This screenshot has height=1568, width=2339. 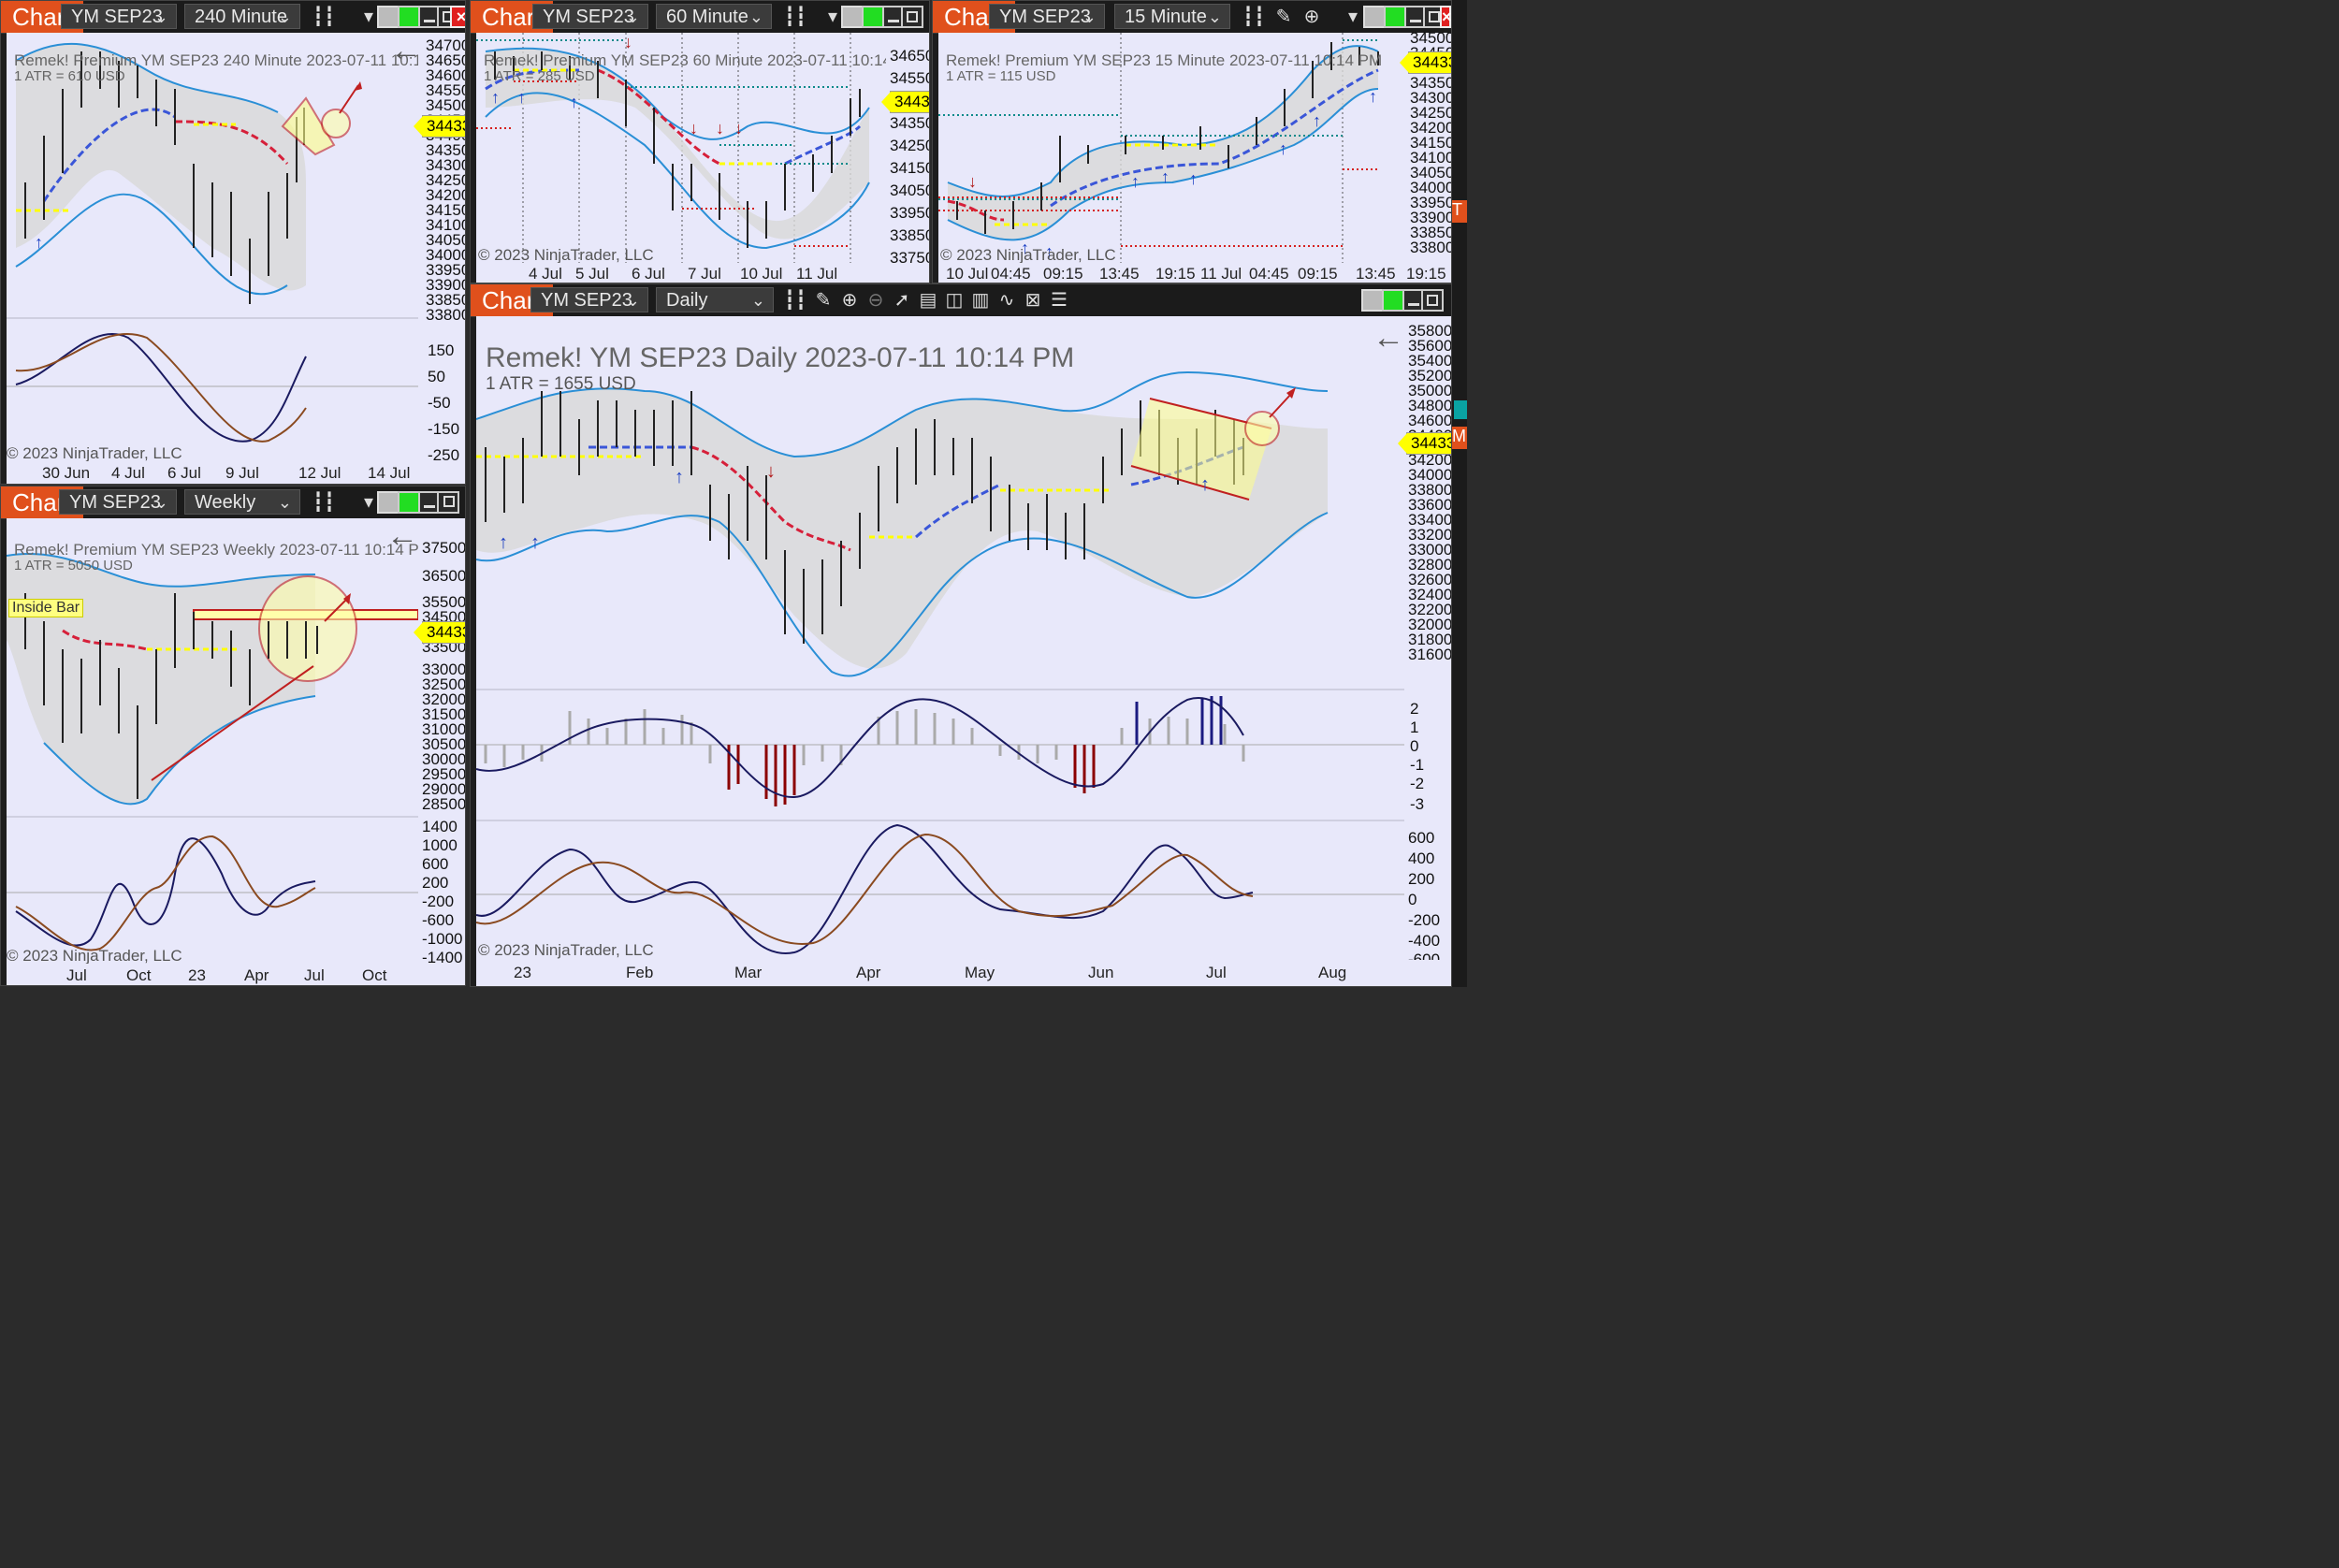 What do you see at coordinates (1214, 16) in the screenshot?
I see `chevron-down-icon: ⌄` at bounding box center [1214, 16].